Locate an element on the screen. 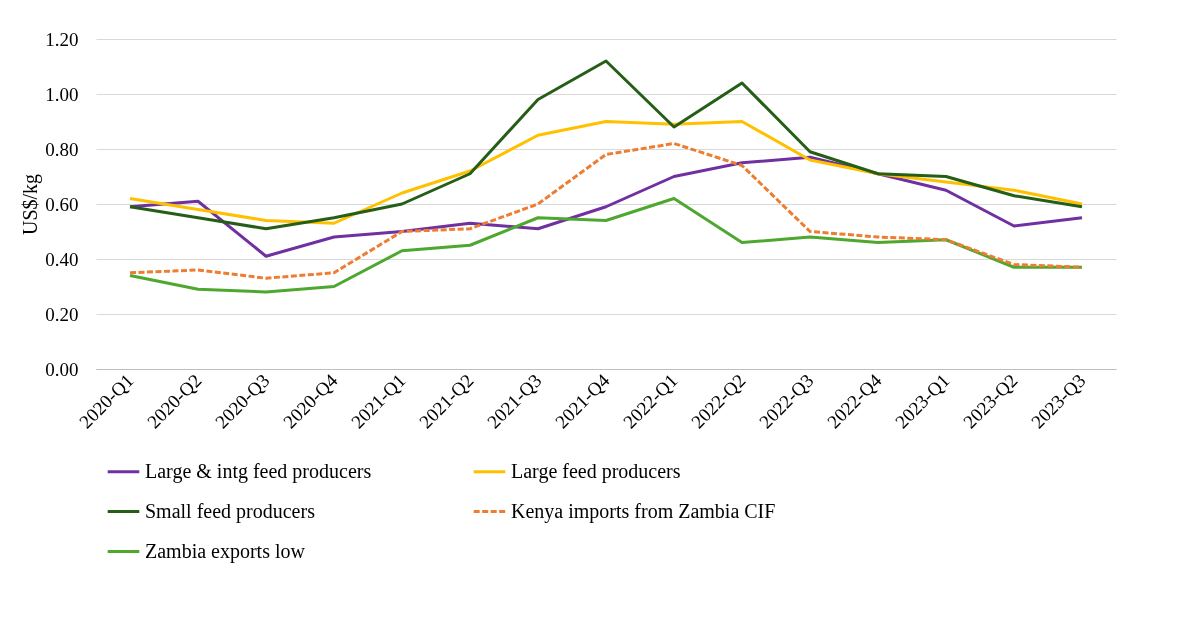 Image resolution: width=1189 pixels, height=634 pixels. y-tick-label: 0.60 is located at coordinates (62, 204).